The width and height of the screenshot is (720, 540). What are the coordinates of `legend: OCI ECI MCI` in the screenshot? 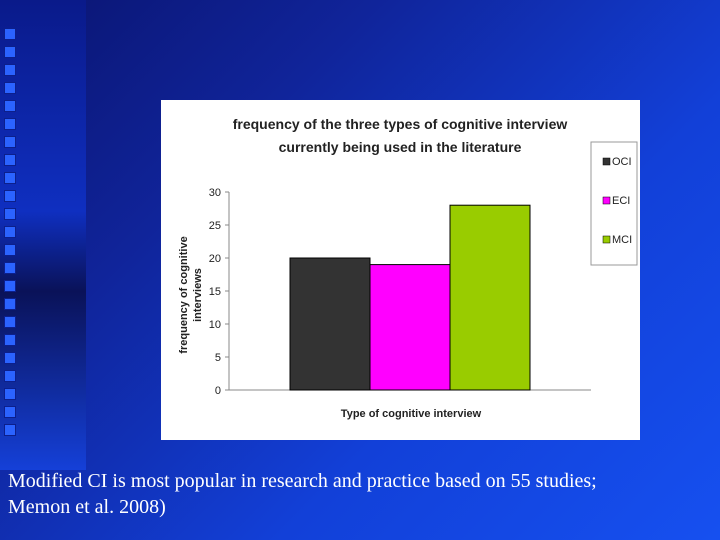 It's located at (614, 203).